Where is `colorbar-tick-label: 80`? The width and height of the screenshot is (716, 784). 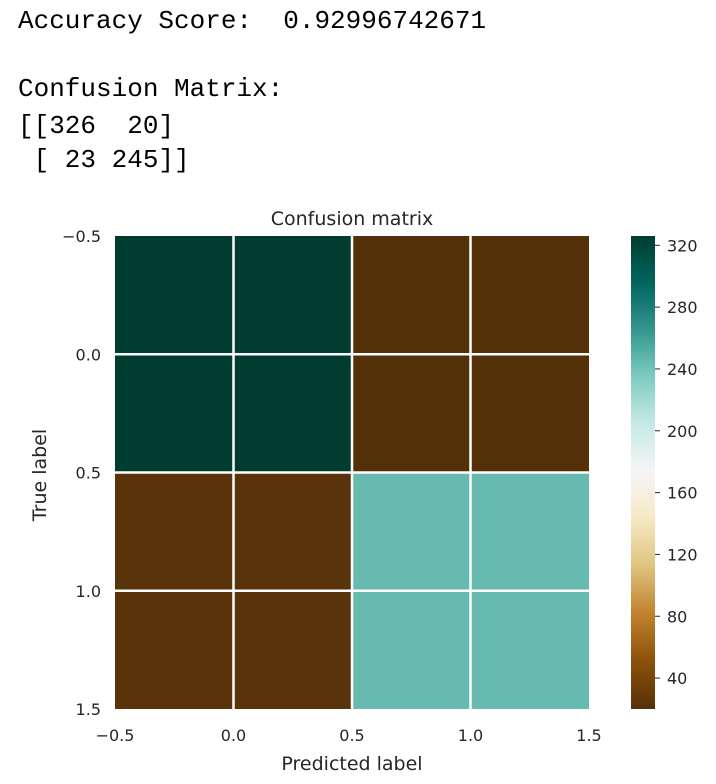
colorbar-tick-label: 80 is located at coordinates (677, 616).